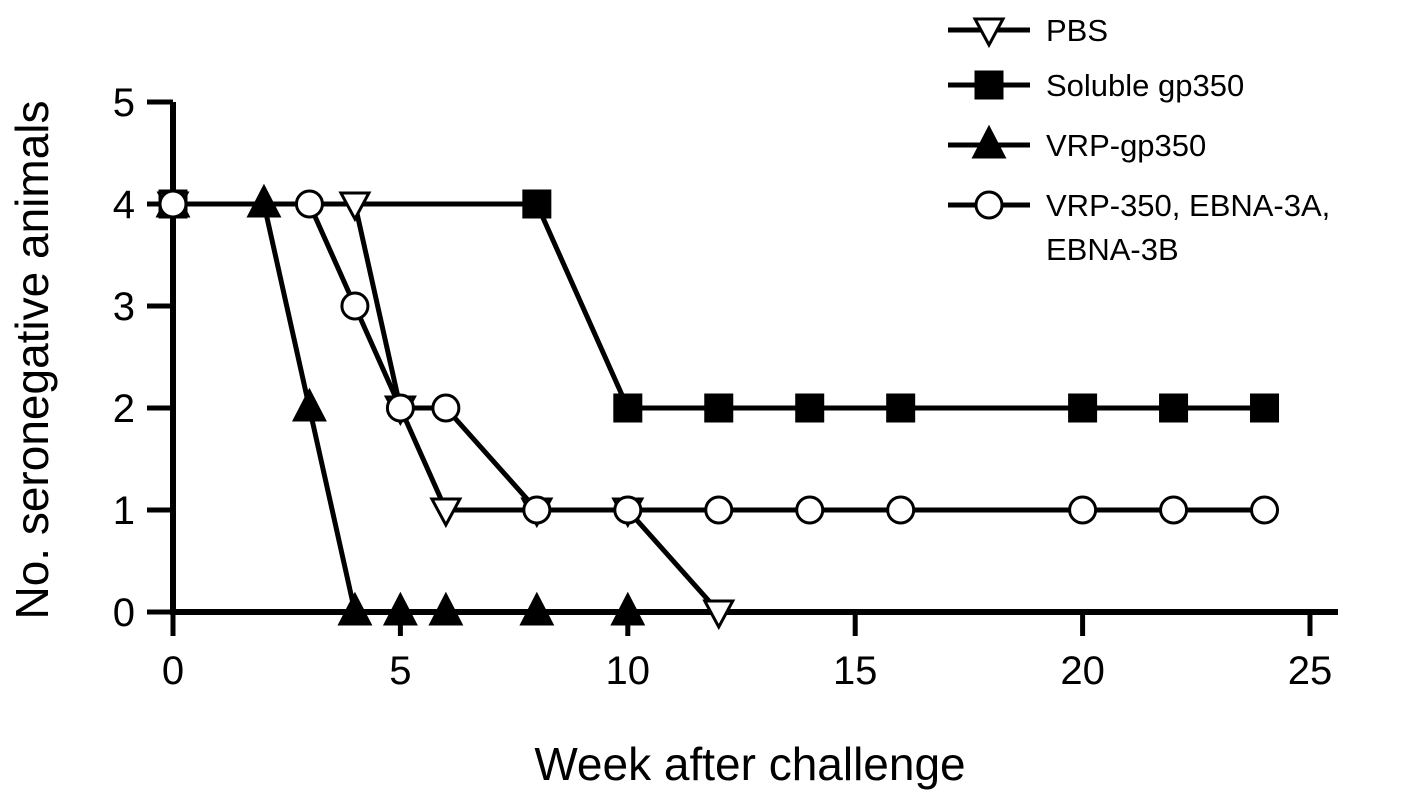 The height and width of the screenshot is (800, 1408). Describe the element at coordinates (855, 671) in the screenshot. I see `x-tick-label: 15` at that location.